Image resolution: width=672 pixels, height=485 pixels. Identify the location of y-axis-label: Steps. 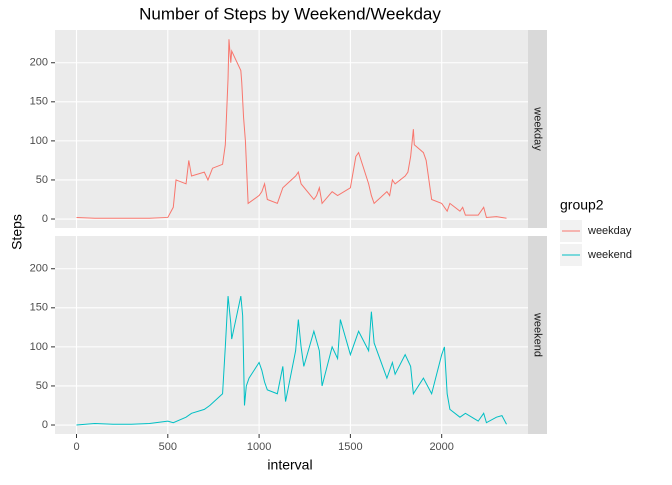
(17, 232).